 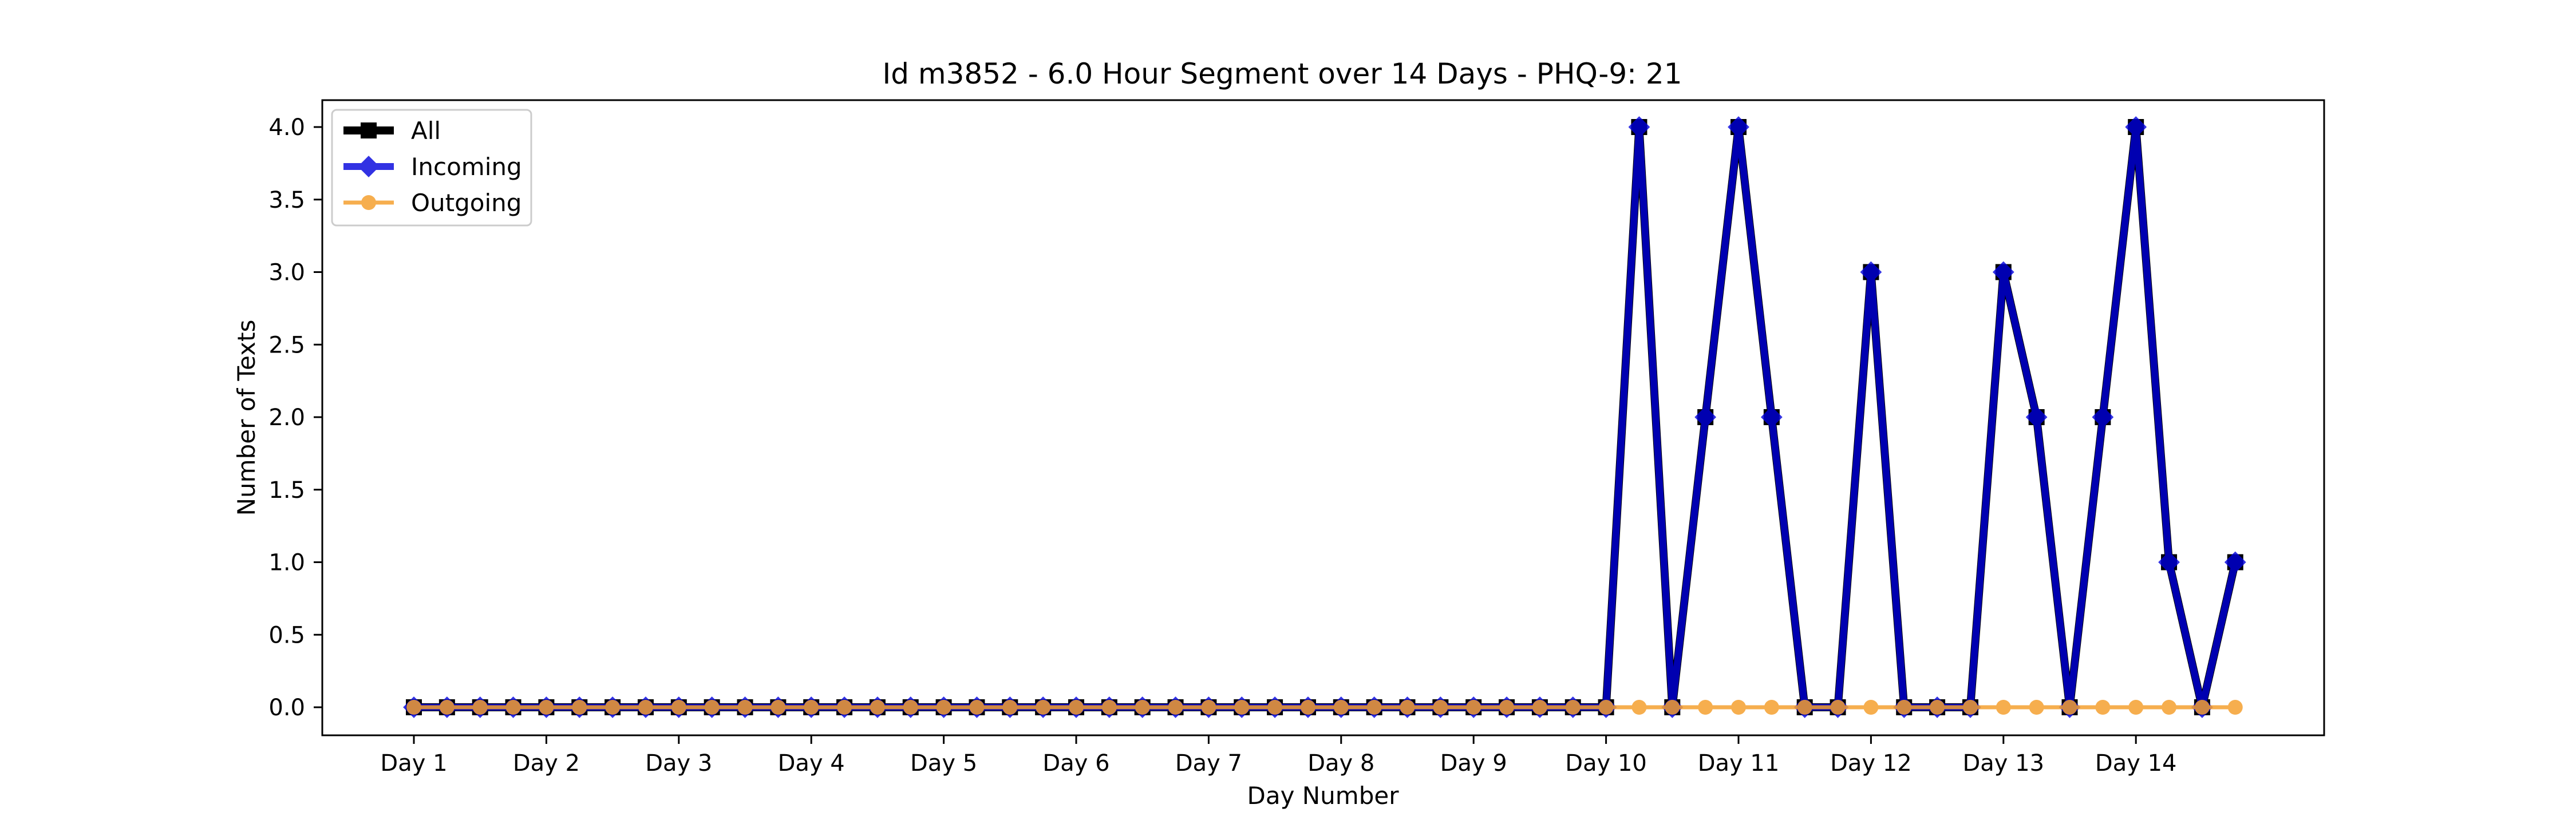 What do you see at coordinates (546, 763) in the screenshot?
I see `x-tick-label: Day 2` at bounding box center [546, 763].